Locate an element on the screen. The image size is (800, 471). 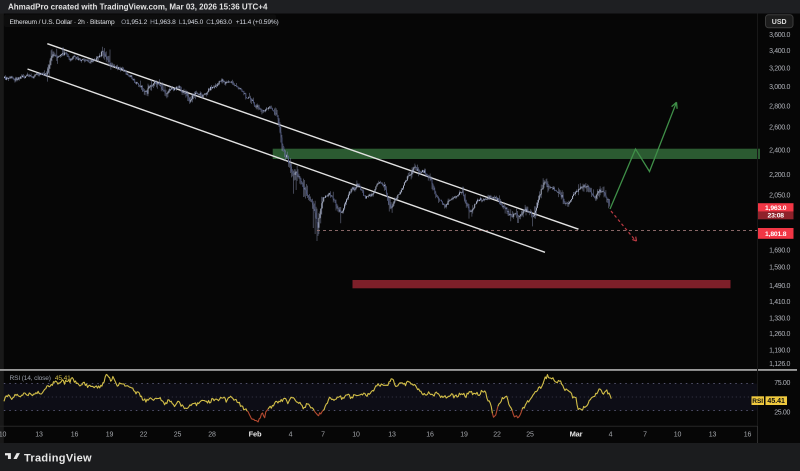
svg-text: Mar is located at coordinates (576, 433).